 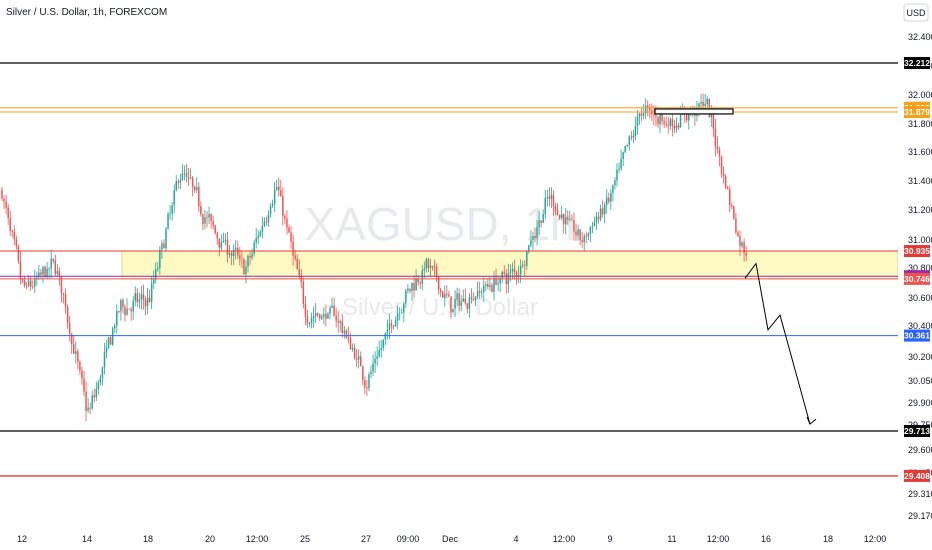 I want to click on x-tick-label: 12:00, so click(x=875, y=539).